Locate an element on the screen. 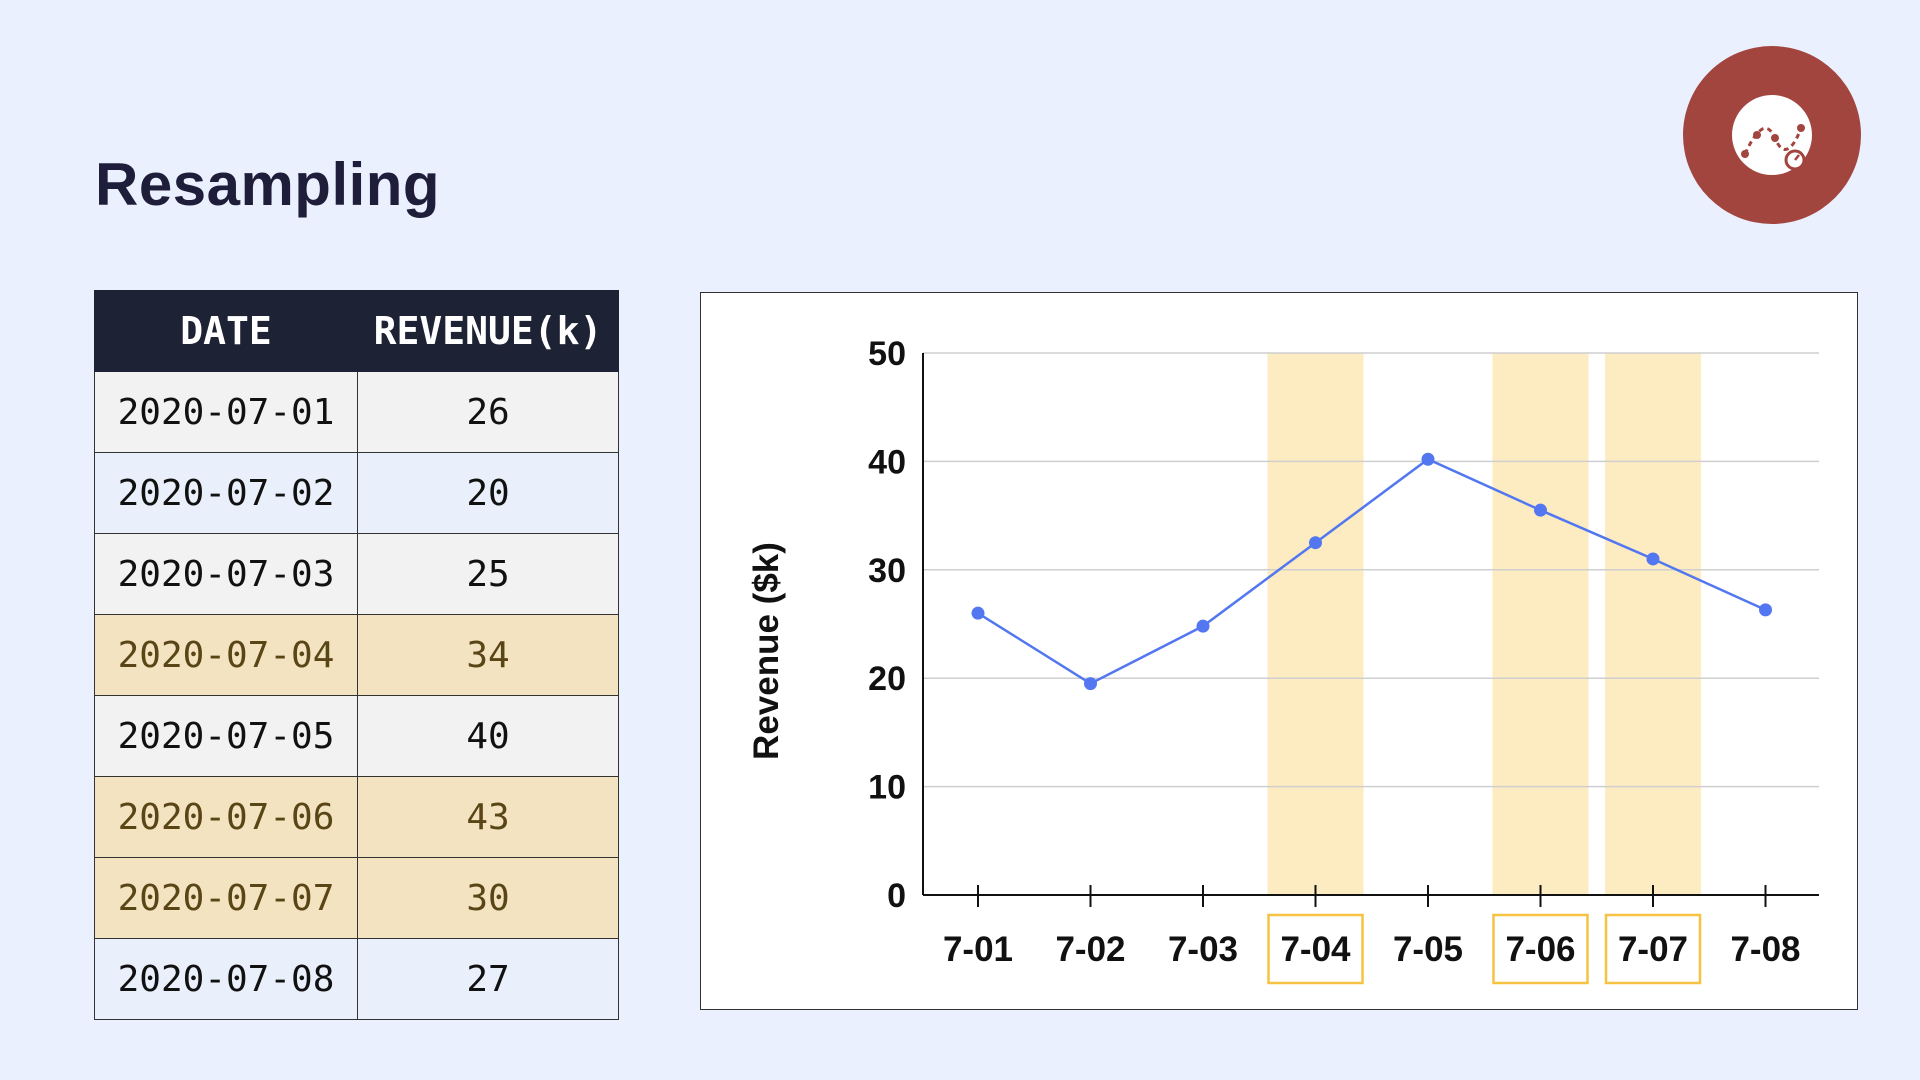 Image resolution: width=1920 pixels, height=1080 pixels. table-row: 2020-07-04 34 is located at coordinates (356, 655).